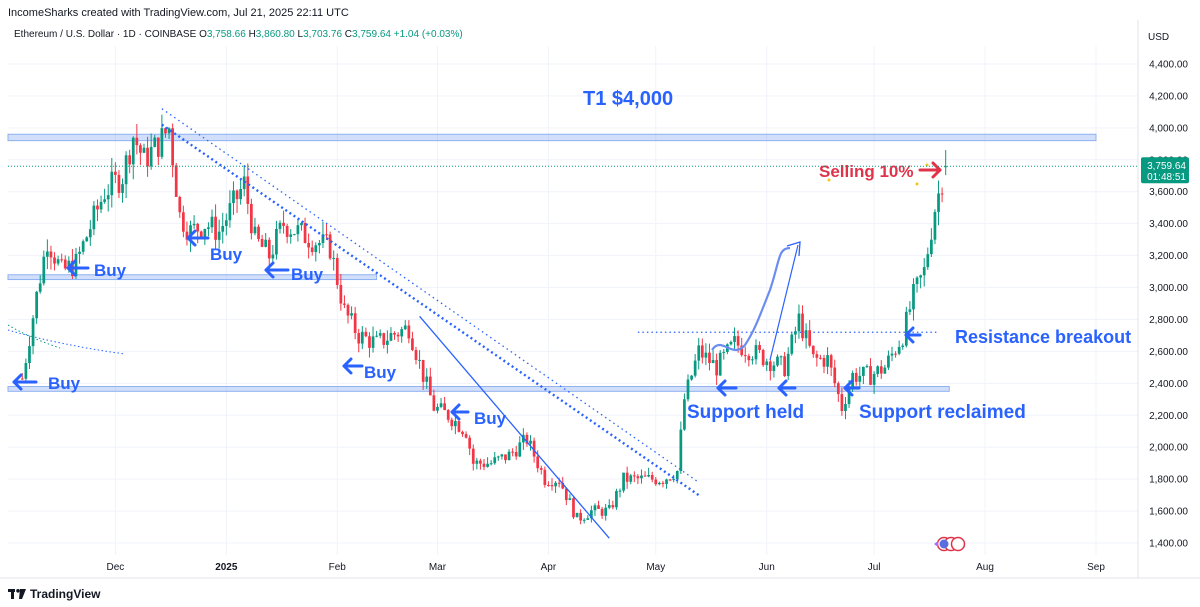 The height and width of the screenshot is (607, 1200). I want to click on projection-path, so click(751, 299).